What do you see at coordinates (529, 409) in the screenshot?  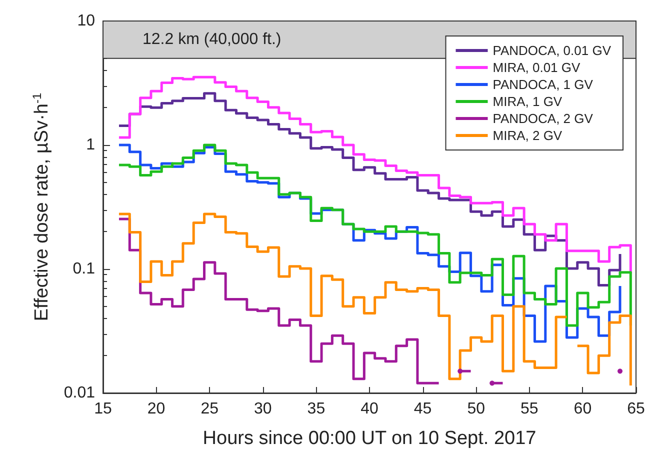 I see `x-tick-label: 55` at bounding box center [529, 409].